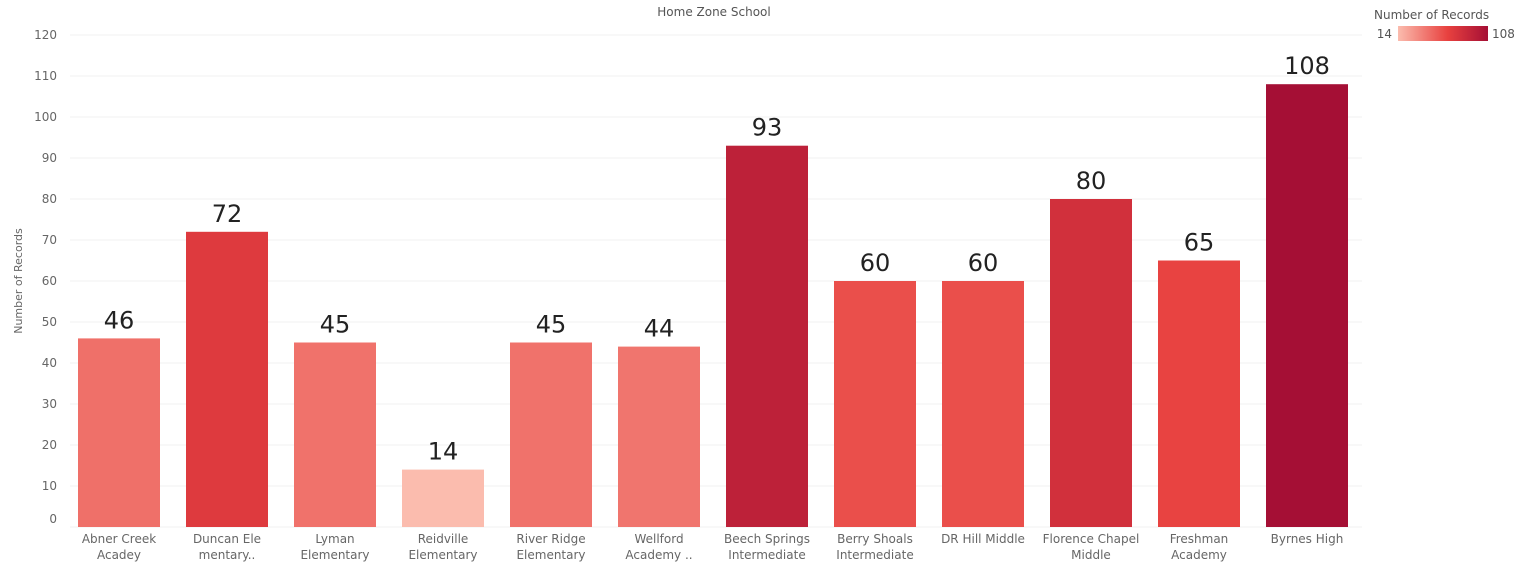 The width and height of the screenshot is (1520, 564). What do you see at coordinates (53, 519) in the screenshot?
I see `y-tick-label: 0` at bounding box center [53, 519].